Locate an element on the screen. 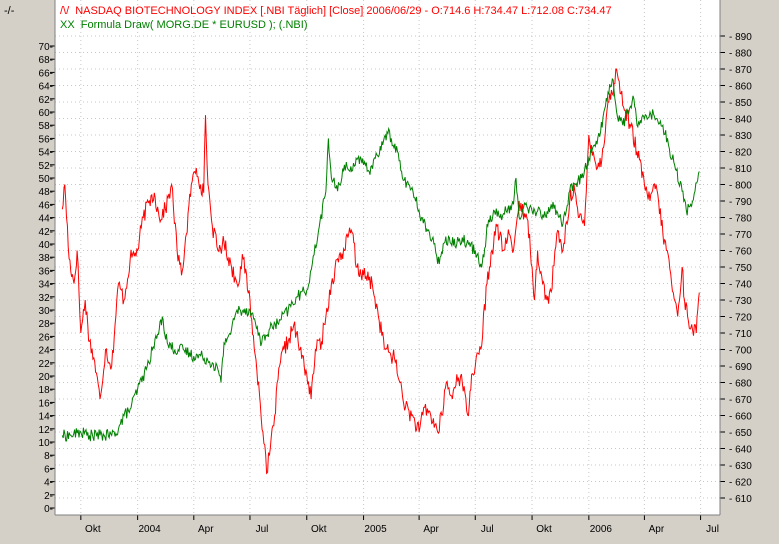 The height and width of the screenshot is (544, 779). left-tick-label: 38- is located at coordinates (46, 258).